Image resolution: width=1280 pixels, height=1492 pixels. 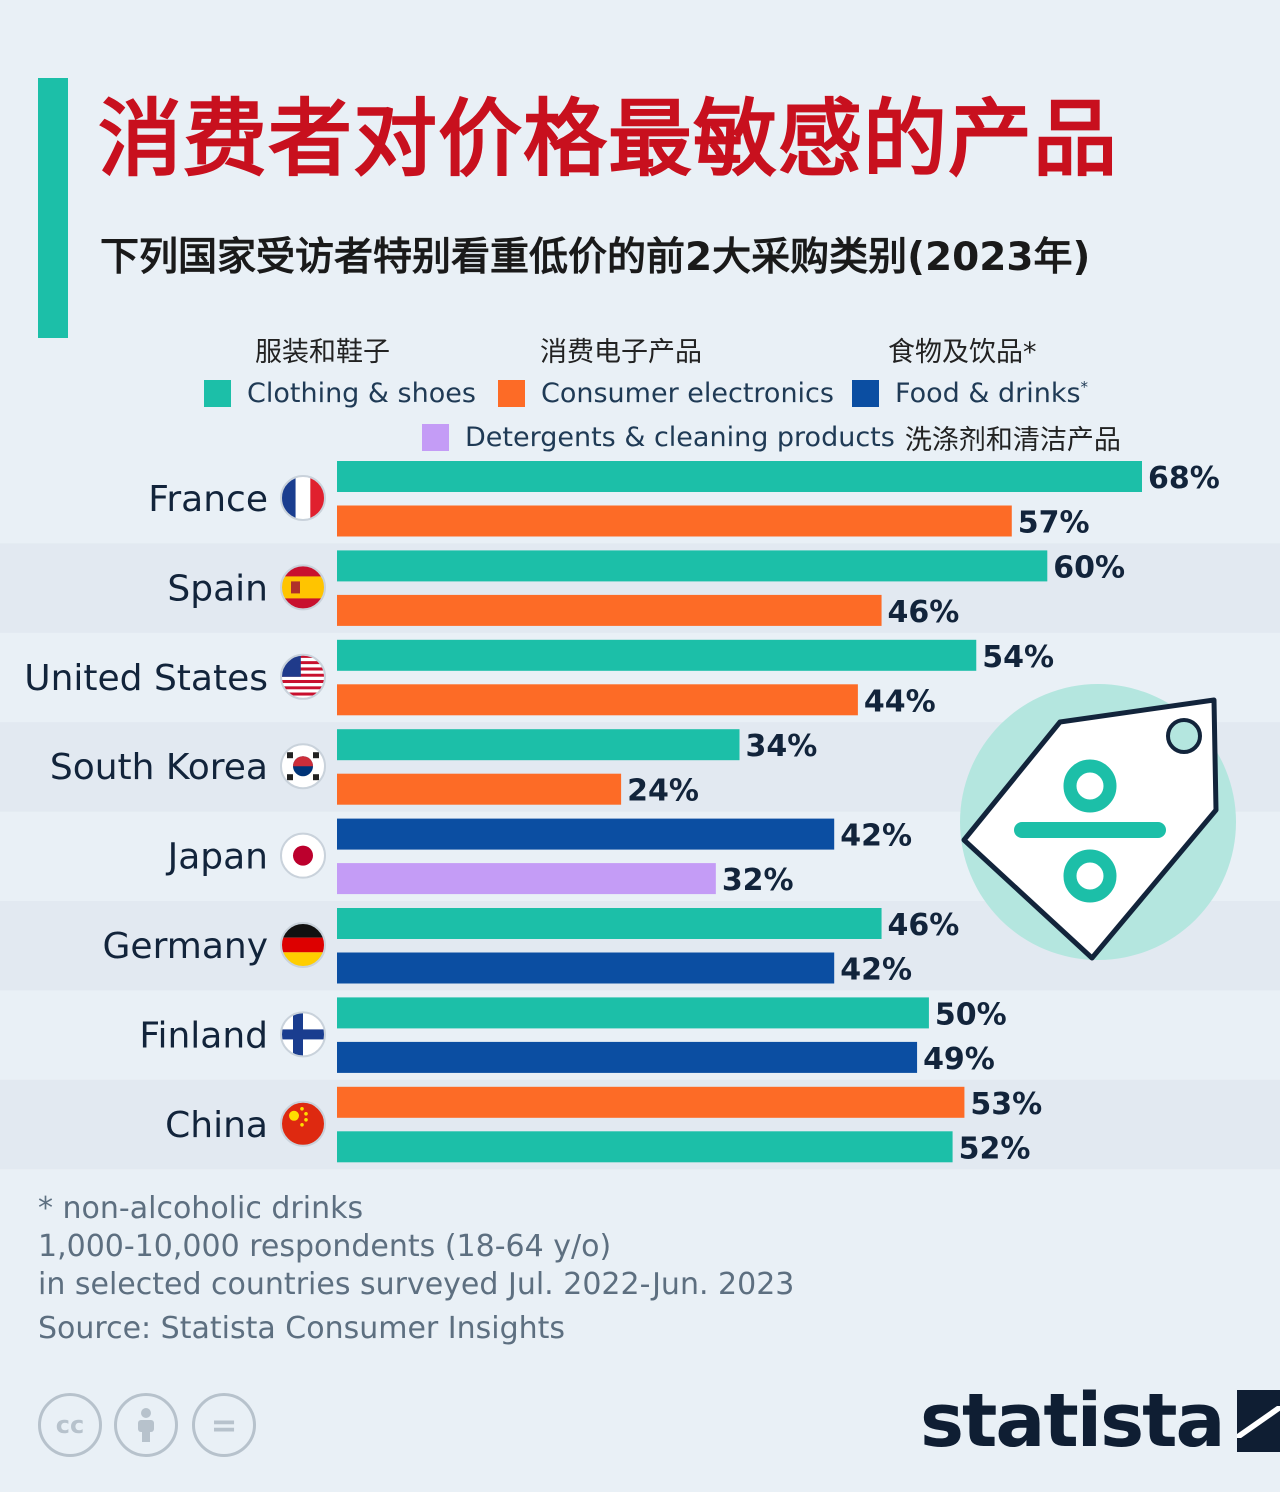 What do you see at coordinates (1184, 478) in the screenshot?
I see `value-label: 68%` at bounding box center [1184, 478].